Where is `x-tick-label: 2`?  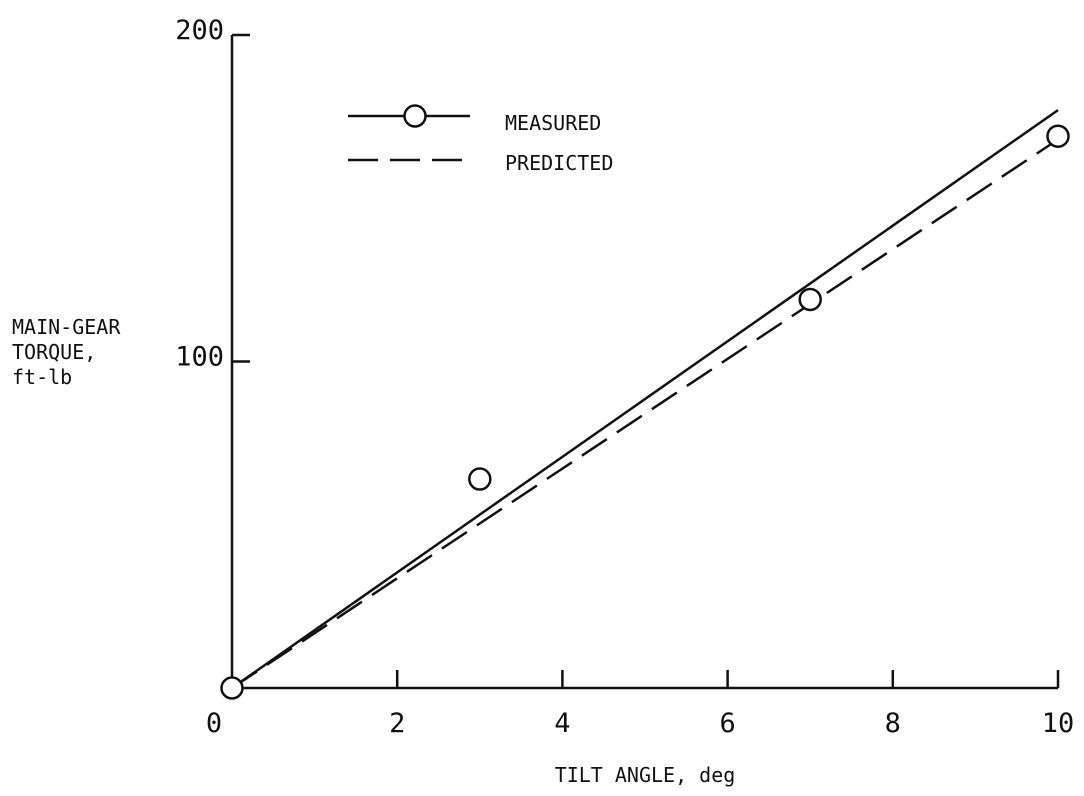 x-tick-label: 2 is located at coordinates (397, 723).